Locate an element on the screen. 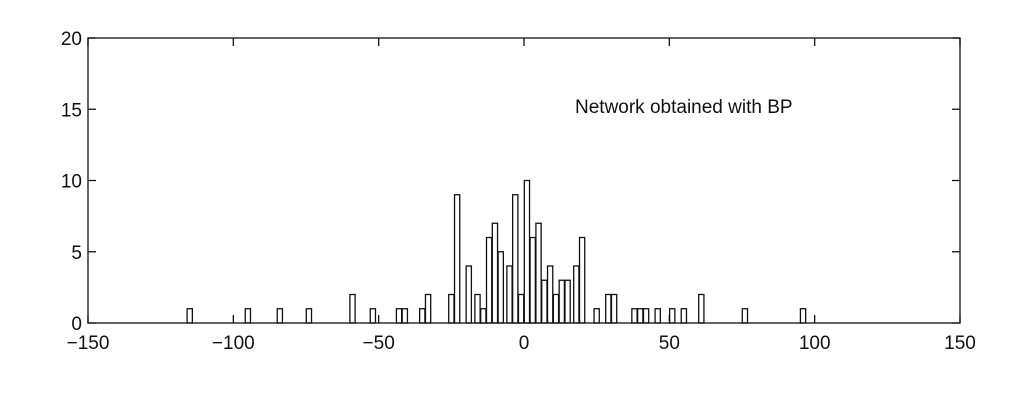  x-tick-label: 100 is located at coordinates (815, 343).